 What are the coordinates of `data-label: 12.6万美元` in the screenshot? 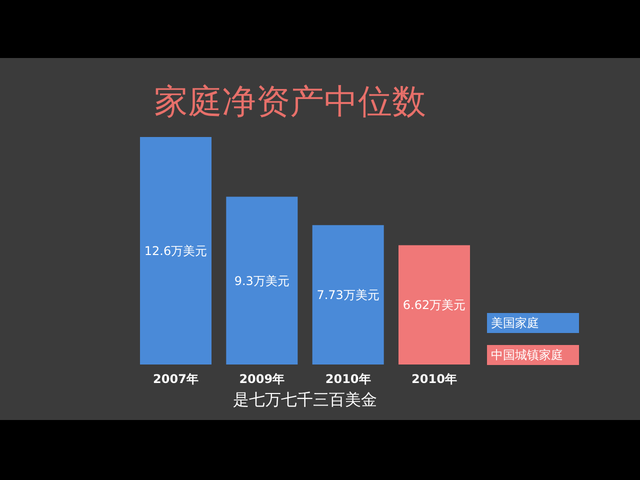 It's located at (176, 251).